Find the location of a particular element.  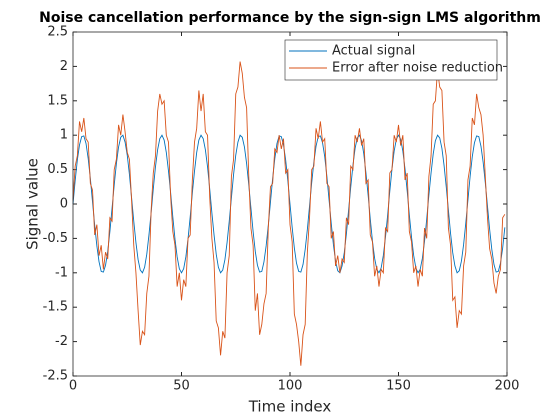

y-tick-label: 1.5 is located at coordinates (57, 100).